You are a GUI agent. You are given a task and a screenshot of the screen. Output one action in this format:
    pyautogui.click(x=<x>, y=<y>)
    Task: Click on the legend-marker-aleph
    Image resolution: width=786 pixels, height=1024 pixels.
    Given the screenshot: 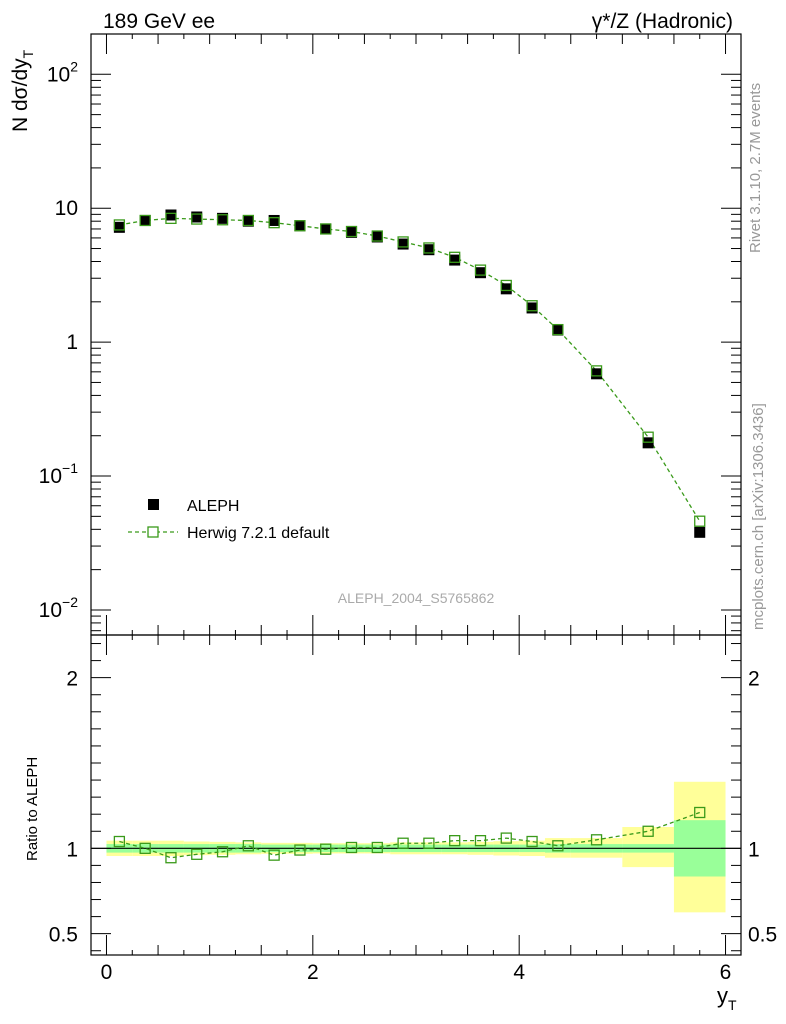 What is the action you would take?
    pyautogui.click(x=153, y=504)
    